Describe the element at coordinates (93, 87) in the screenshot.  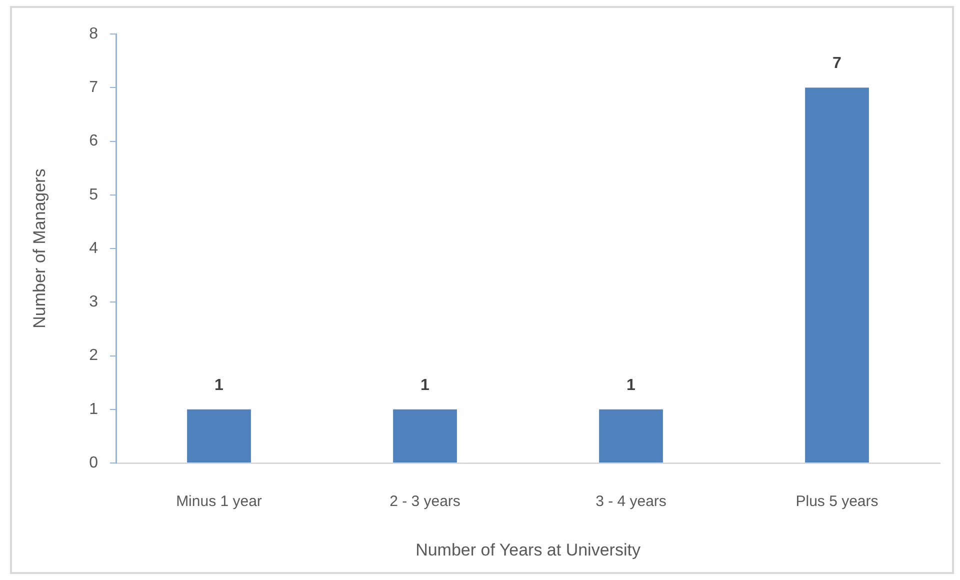
I see `y-tick-label: 7` at that location.